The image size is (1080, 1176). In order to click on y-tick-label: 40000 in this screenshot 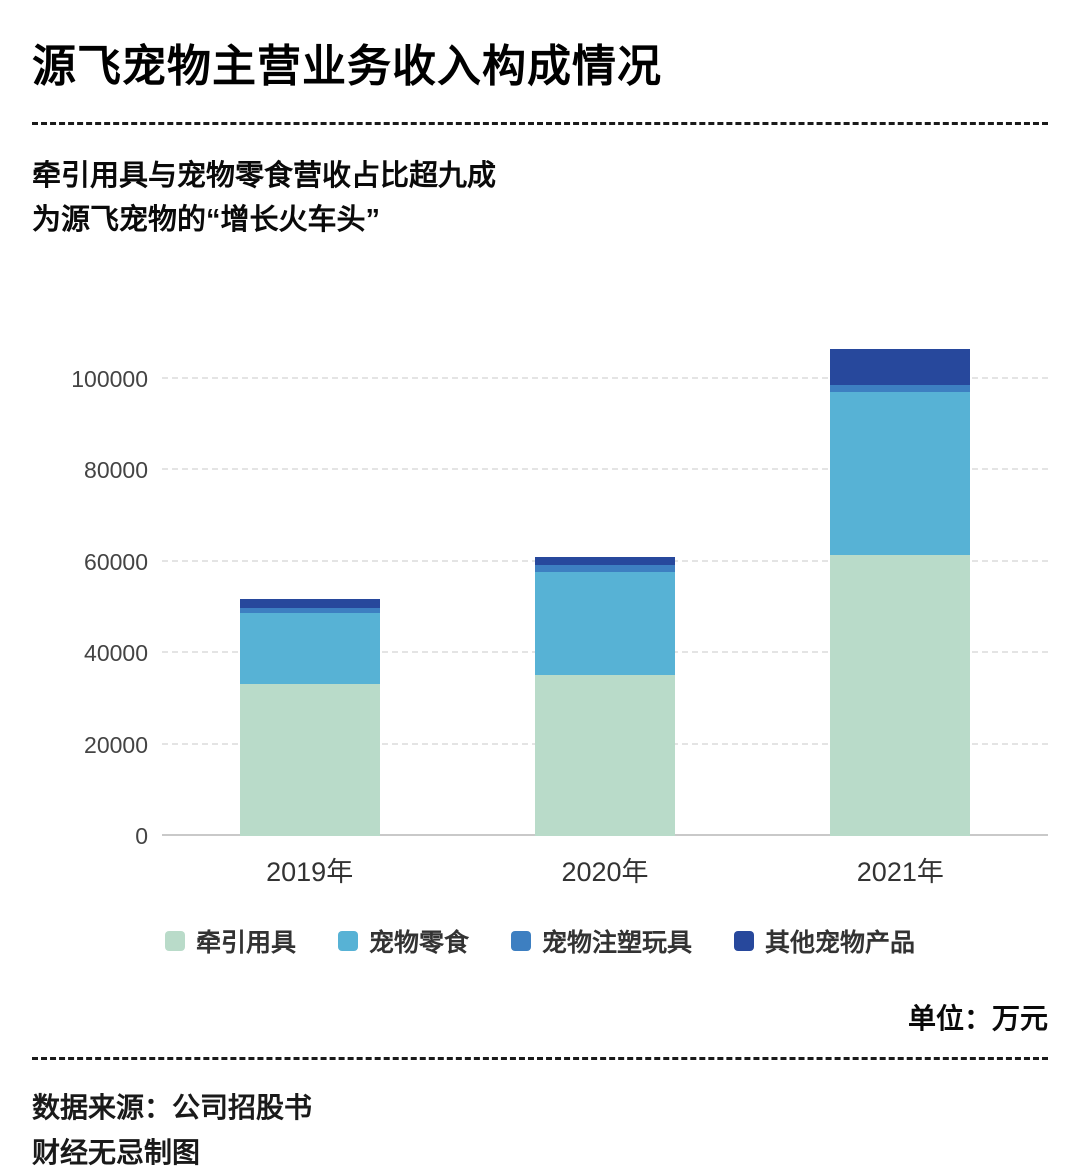, I will do `click(116, 653)`.